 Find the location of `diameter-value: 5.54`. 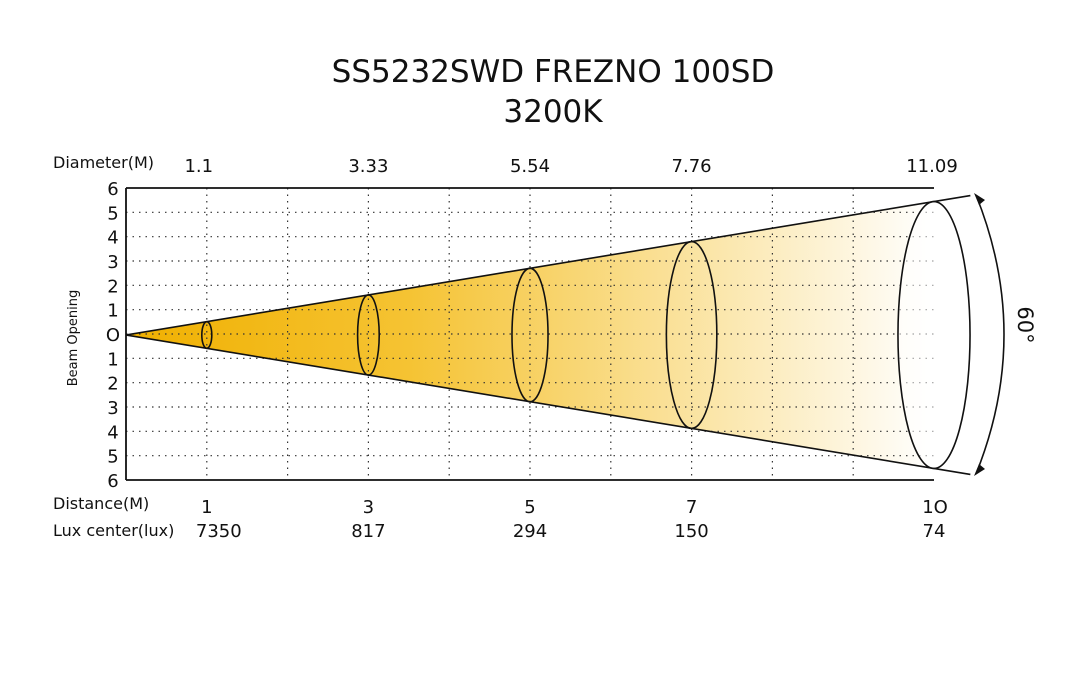

diameter-value: 5.54 is located at coordinates (530, 166).